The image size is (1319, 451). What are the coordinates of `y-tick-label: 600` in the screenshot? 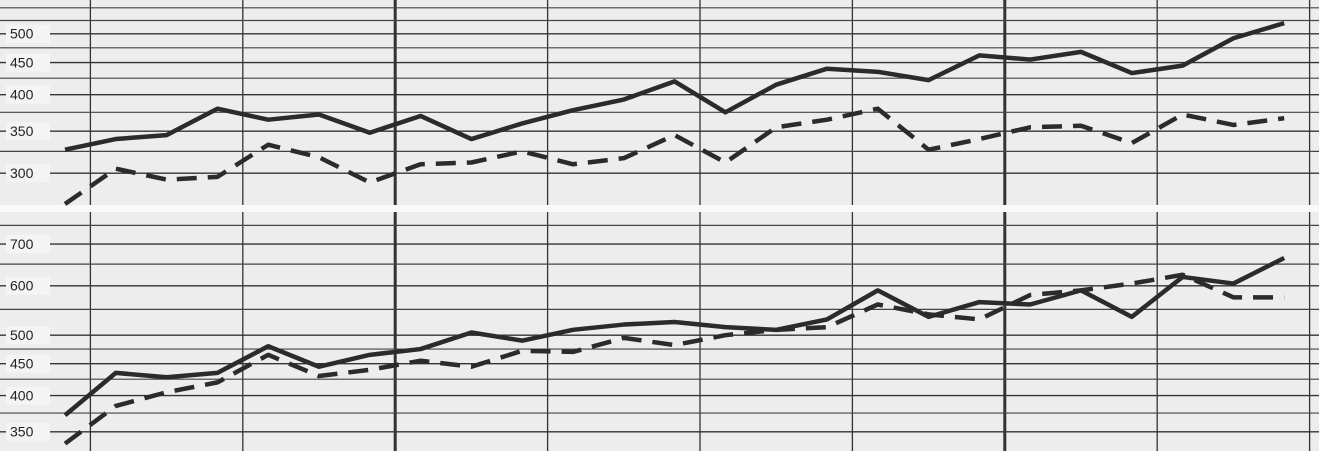 It's located at (22, 286).